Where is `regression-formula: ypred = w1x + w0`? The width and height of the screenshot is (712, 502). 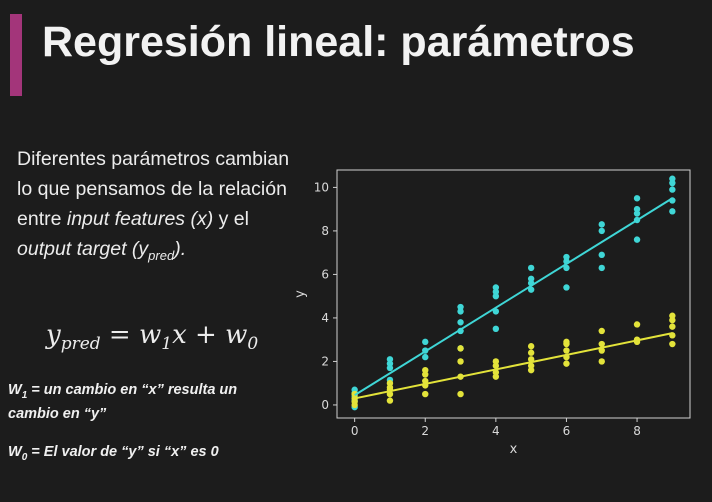
regression-formula: ypred = w1x + w0 is located at coordinates (152, 337).